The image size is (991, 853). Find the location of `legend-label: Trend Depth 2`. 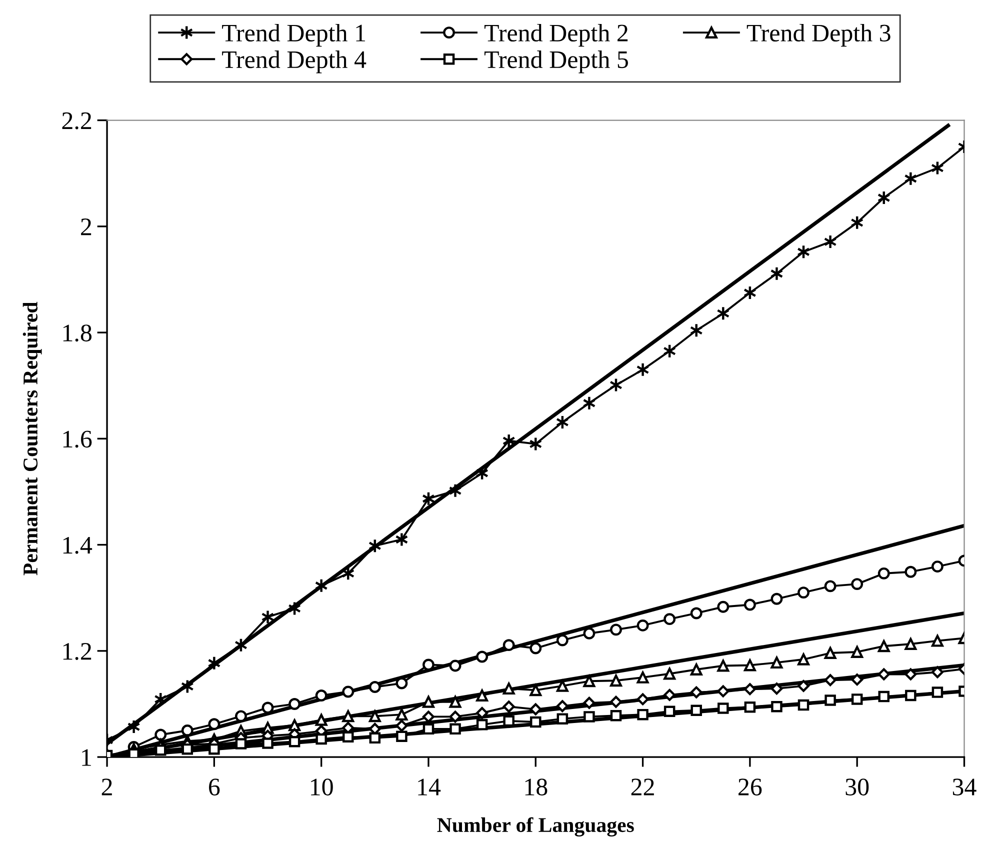

legend-label: Trend Depth 2 is located at coordinates (556, 35).